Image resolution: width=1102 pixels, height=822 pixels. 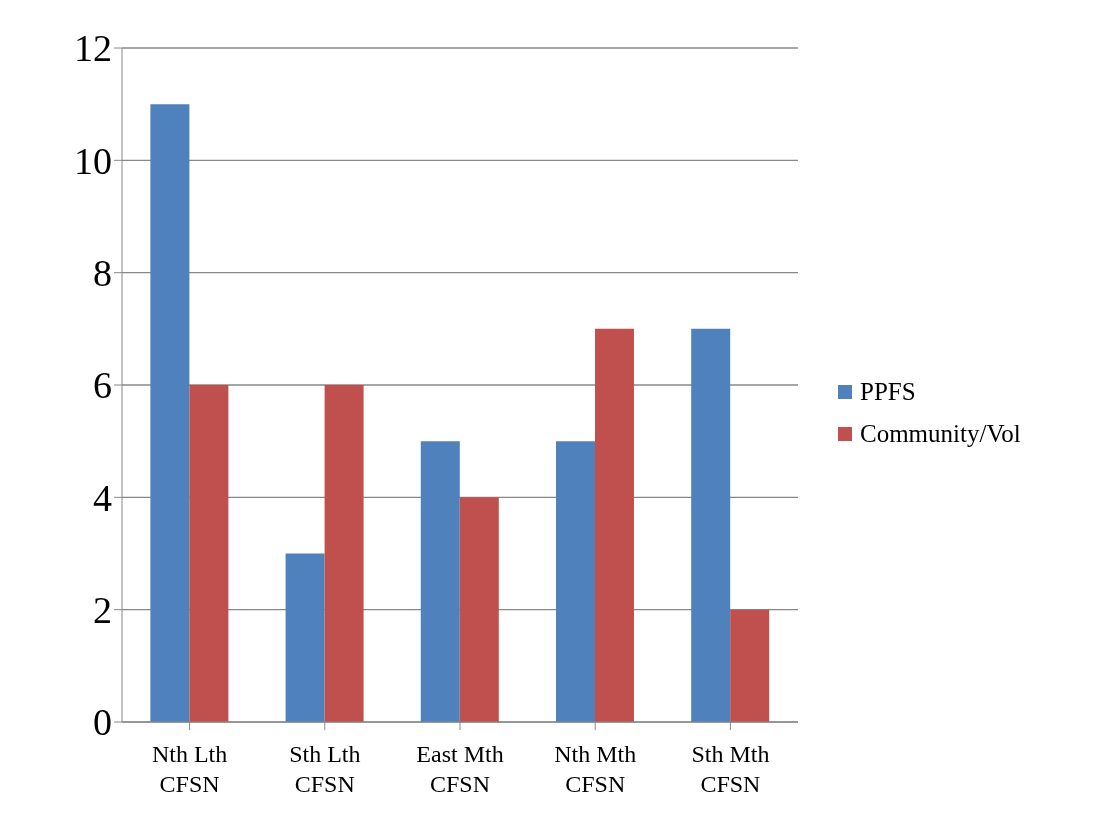 I want to click on x-tick-label: East Mth CFSN, so click(x=460, y=769).